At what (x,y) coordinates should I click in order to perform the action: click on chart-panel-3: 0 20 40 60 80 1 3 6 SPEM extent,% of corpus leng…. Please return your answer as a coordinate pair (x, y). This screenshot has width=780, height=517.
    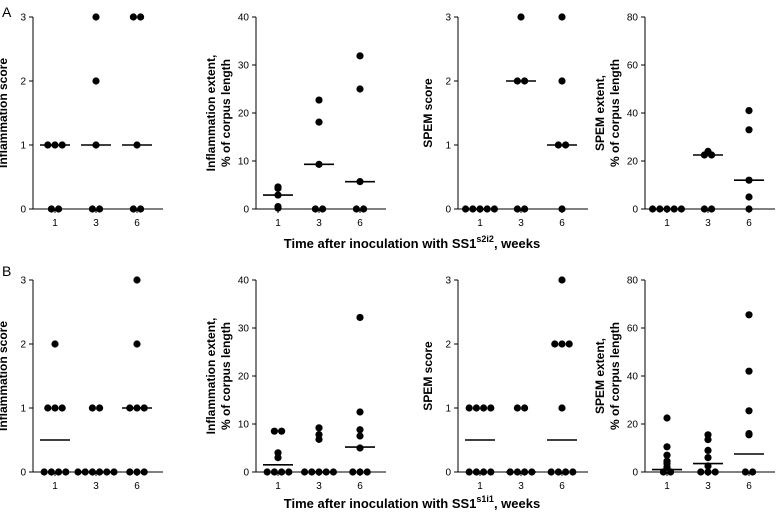
    Looking at the image, I should click on (684, 121).